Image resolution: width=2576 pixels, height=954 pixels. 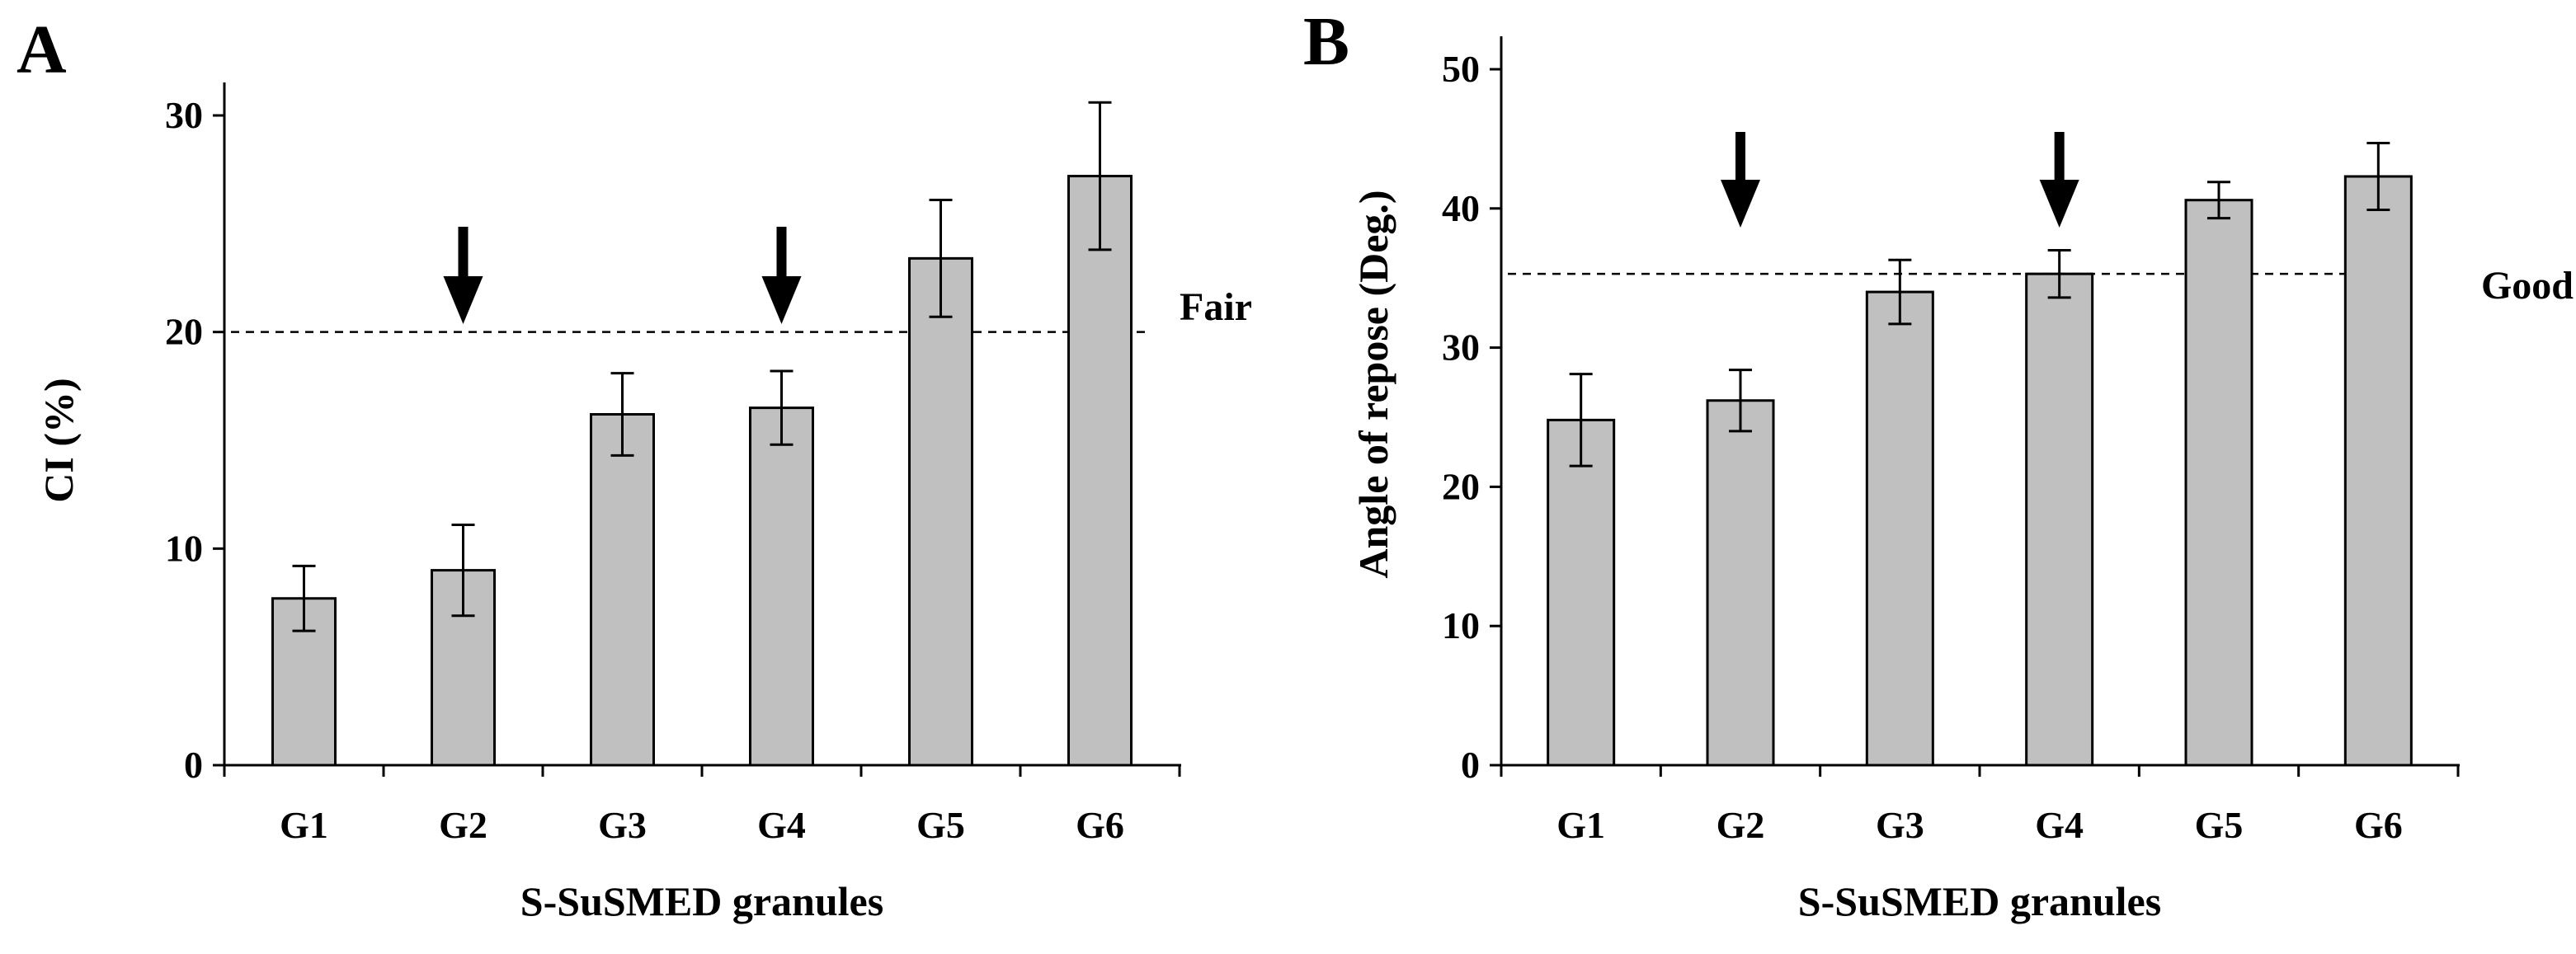 I want to click on panel-b-bar-g4, so click(x=2059, y=519).